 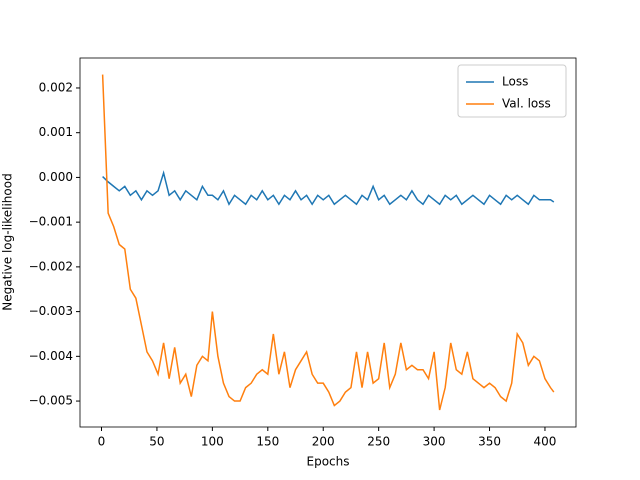 What do you see at coordinates (378, 442) in the screenshot?
I see `x-tick-label: 250` at bounding box center [378, 442].